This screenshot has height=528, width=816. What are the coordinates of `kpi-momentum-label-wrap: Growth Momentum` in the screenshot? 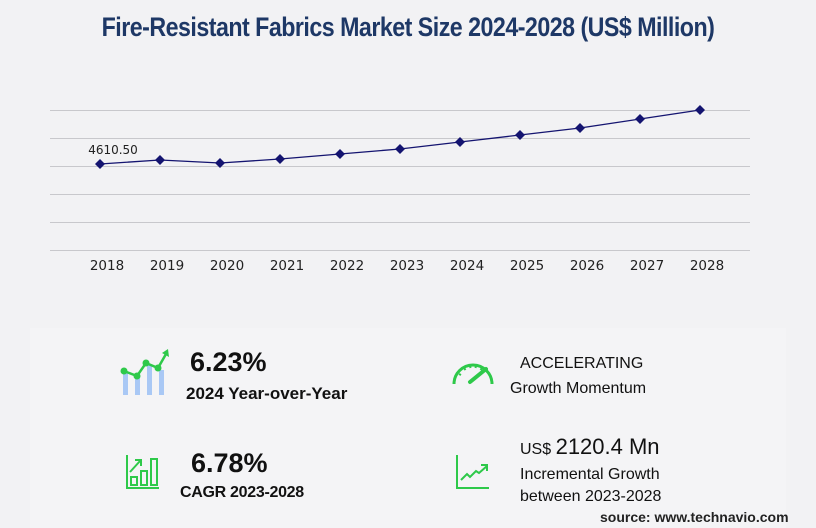 It's located at (578, 389).